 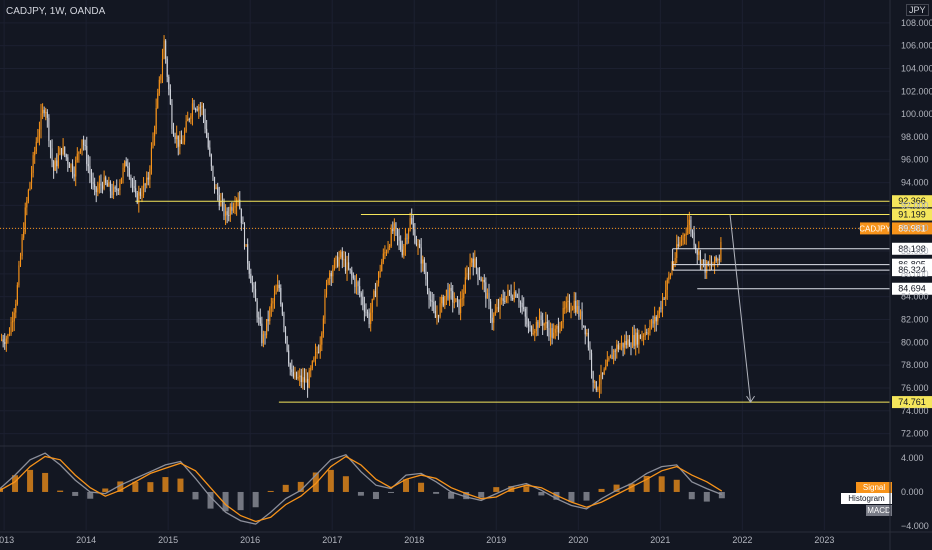 I want to click on currency-unit-button: JPY, so click(x=917, y=10).